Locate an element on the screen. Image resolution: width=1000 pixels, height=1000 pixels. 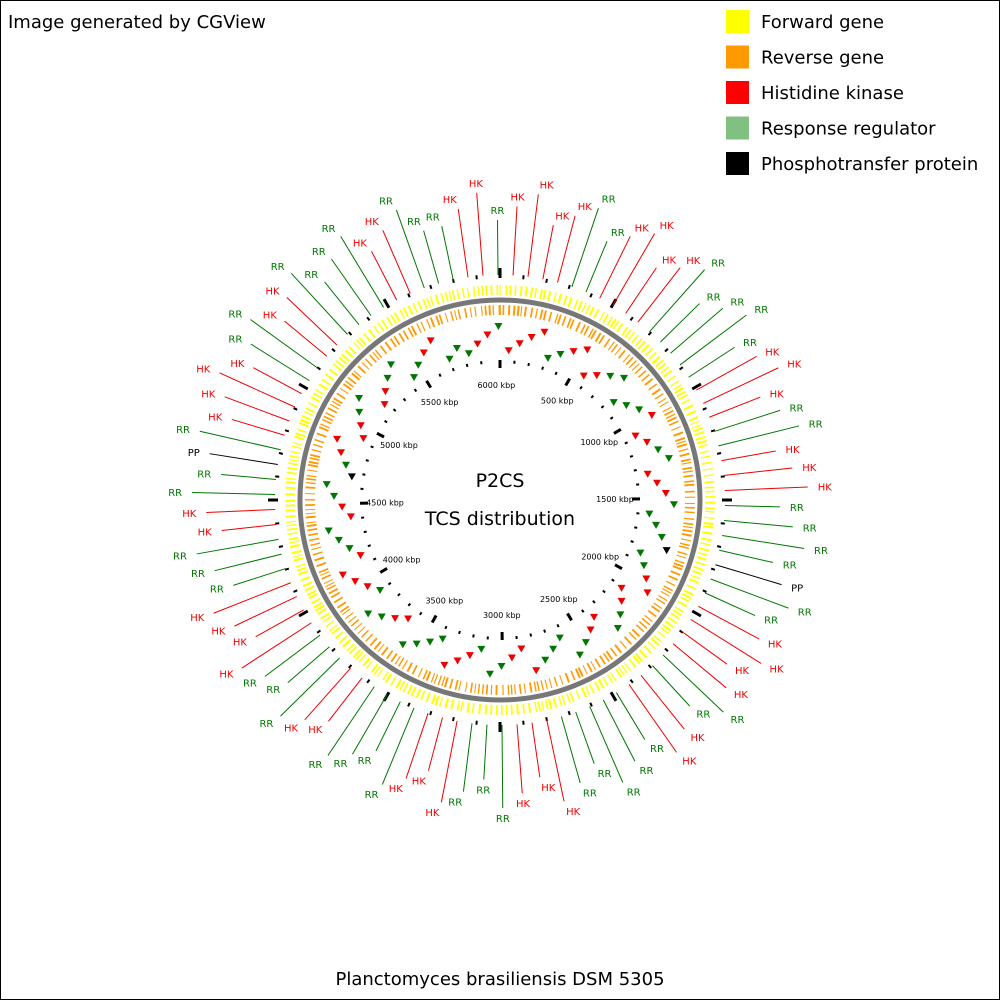
legend-swatch is located at coordinates (737, 163).